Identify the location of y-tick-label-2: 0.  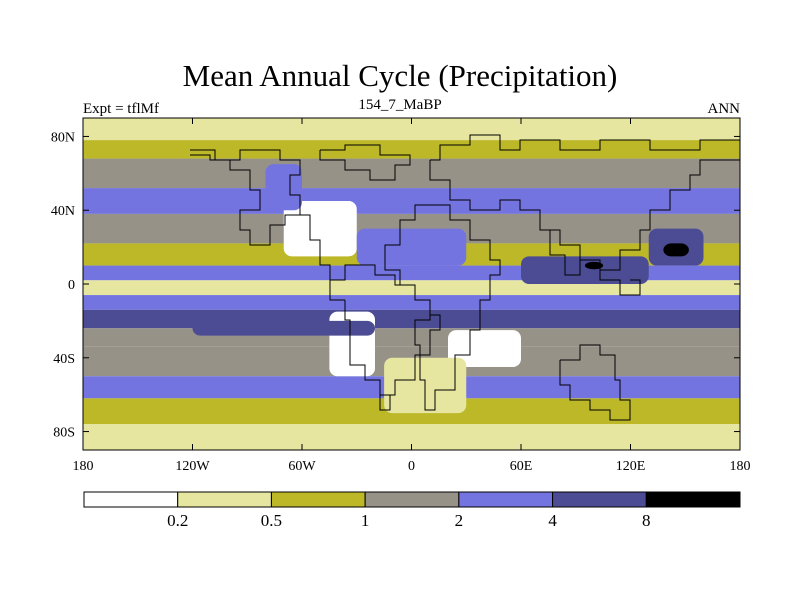
(71, 285).